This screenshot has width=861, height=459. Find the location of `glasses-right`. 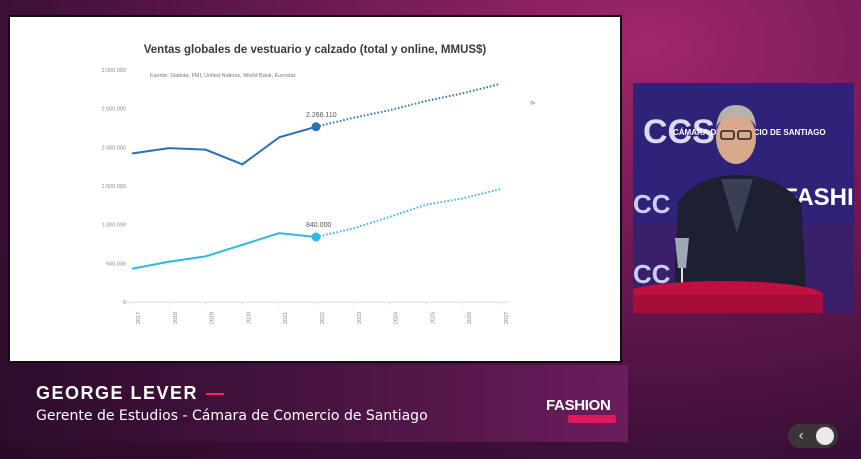

glasses-right is located at coordinates (744, 135).